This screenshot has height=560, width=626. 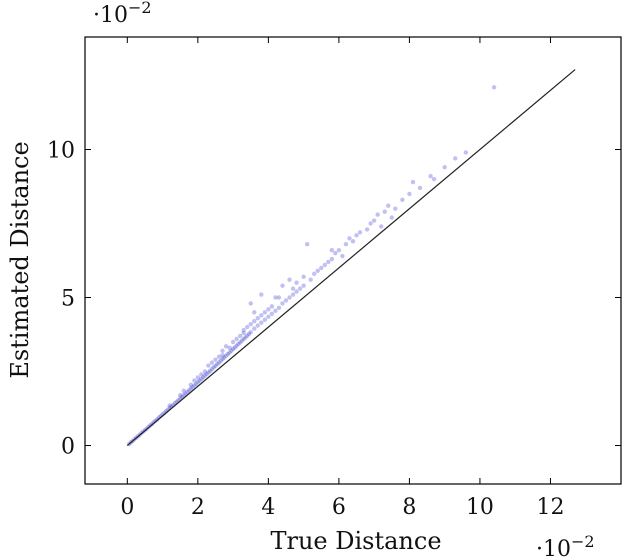 I want to click on x-tick-label: 8, so click(x=409, y=507).